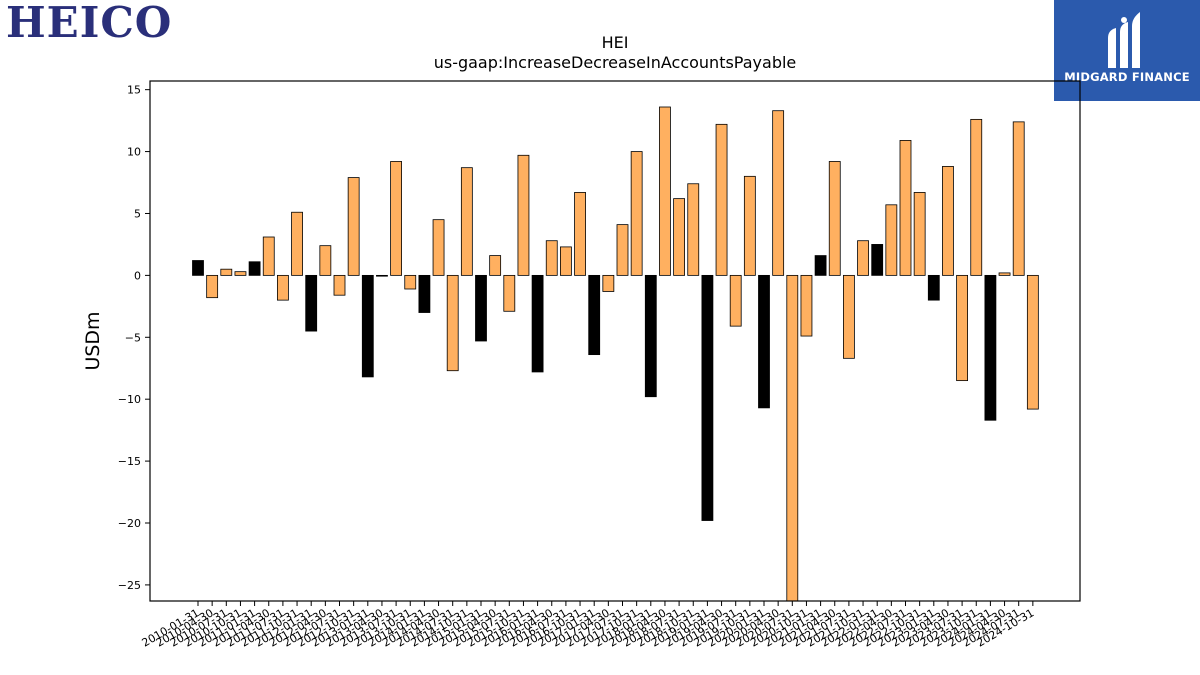 The width and height of the screenshot is (1200, 675). I want to click on heico-logo: HEICO, so click(89, 23).